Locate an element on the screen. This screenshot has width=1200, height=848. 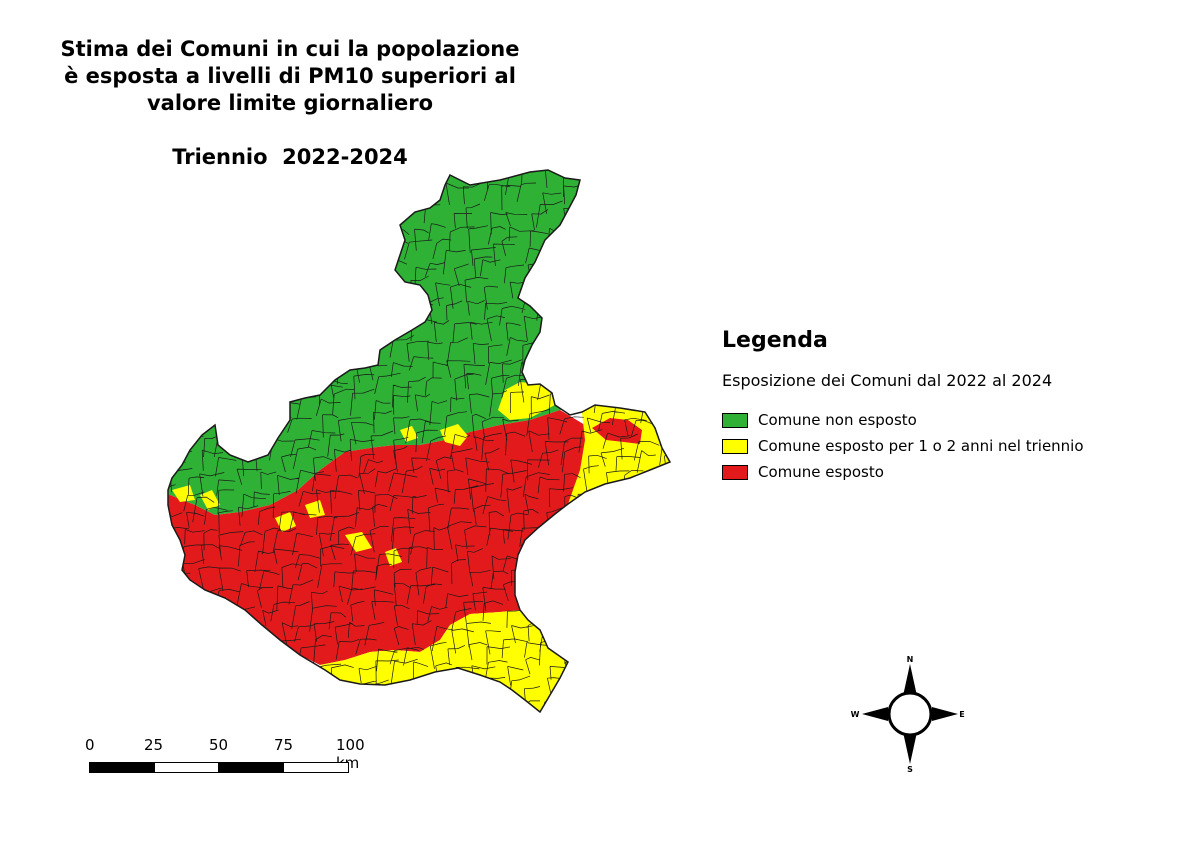
legend-item-not-exposed: Comune non esposto is located at coordinates (942, 420).